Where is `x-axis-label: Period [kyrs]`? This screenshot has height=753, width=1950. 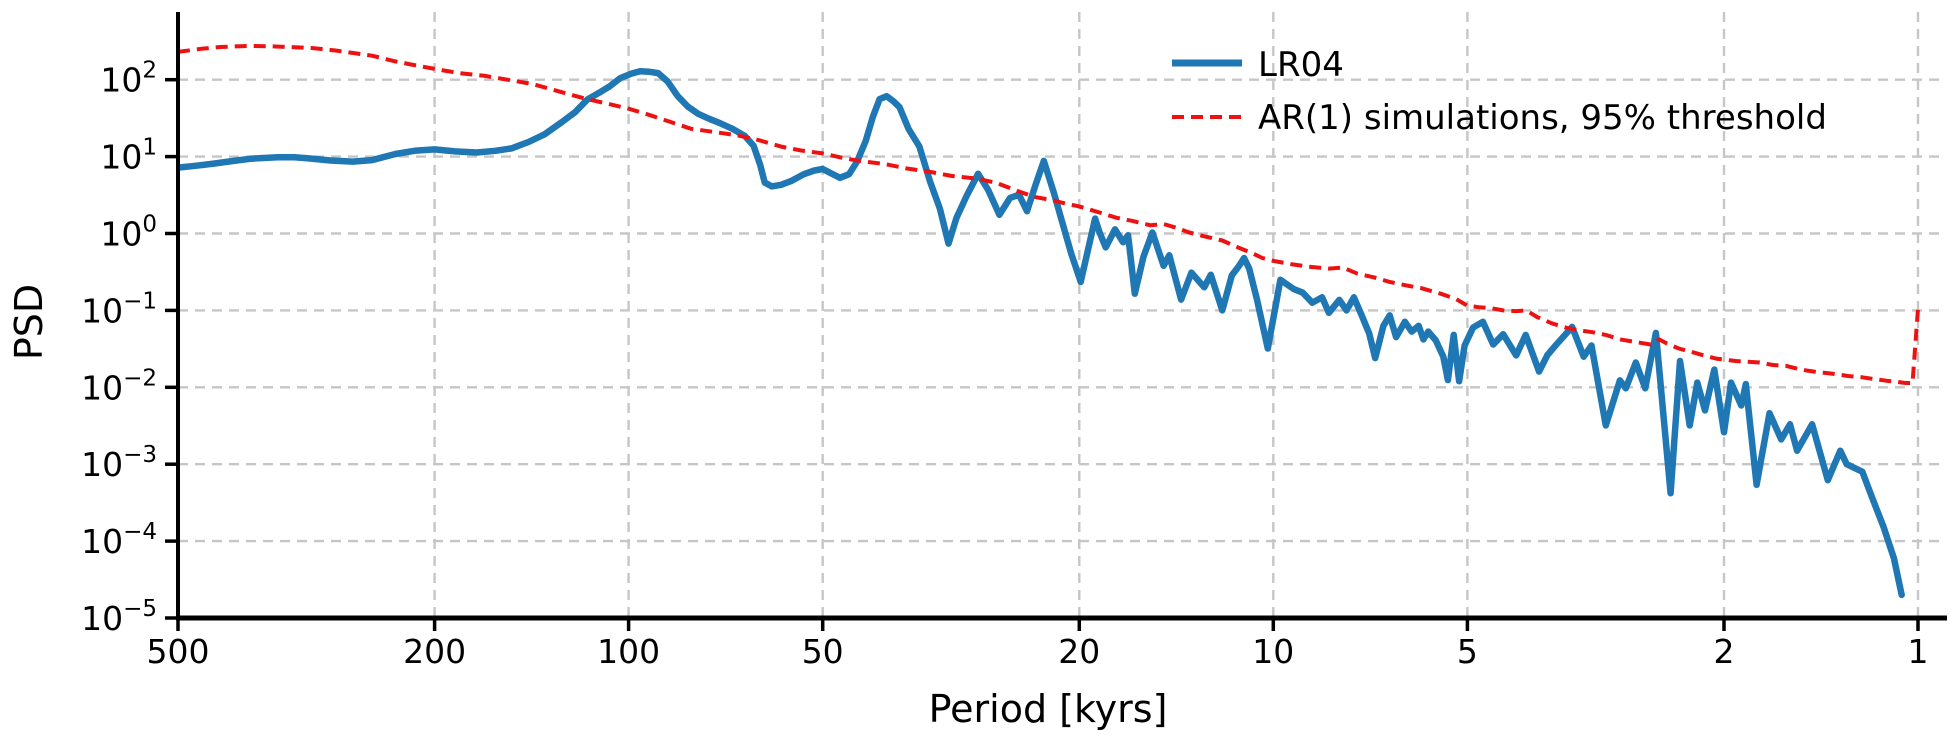 x-axis-label: Period [kyrs] is located at coordinates (1048, 709).